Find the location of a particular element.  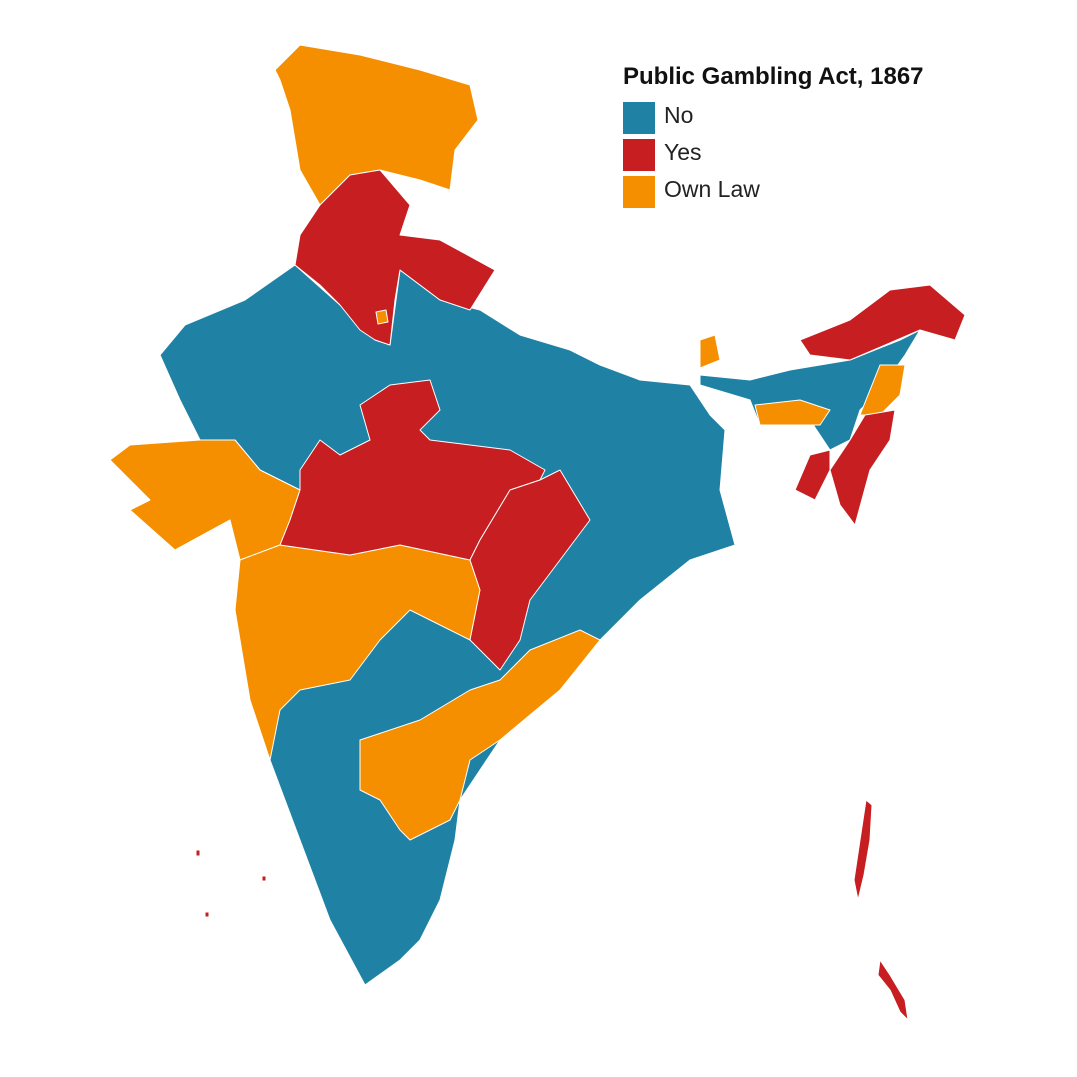

legend-label: Own Law is located at coordinates (712, 189).